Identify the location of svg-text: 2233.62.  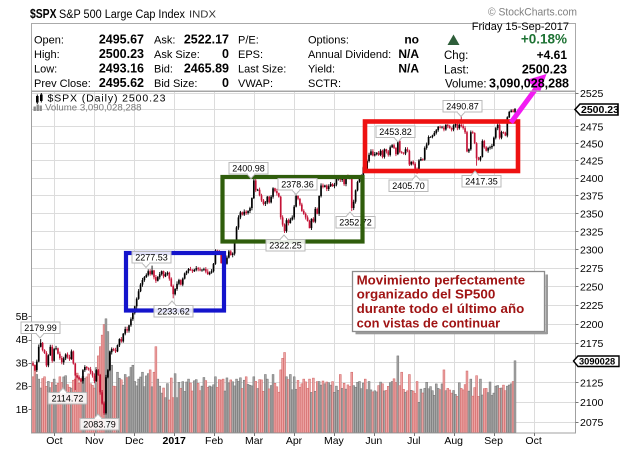
(173, 311).